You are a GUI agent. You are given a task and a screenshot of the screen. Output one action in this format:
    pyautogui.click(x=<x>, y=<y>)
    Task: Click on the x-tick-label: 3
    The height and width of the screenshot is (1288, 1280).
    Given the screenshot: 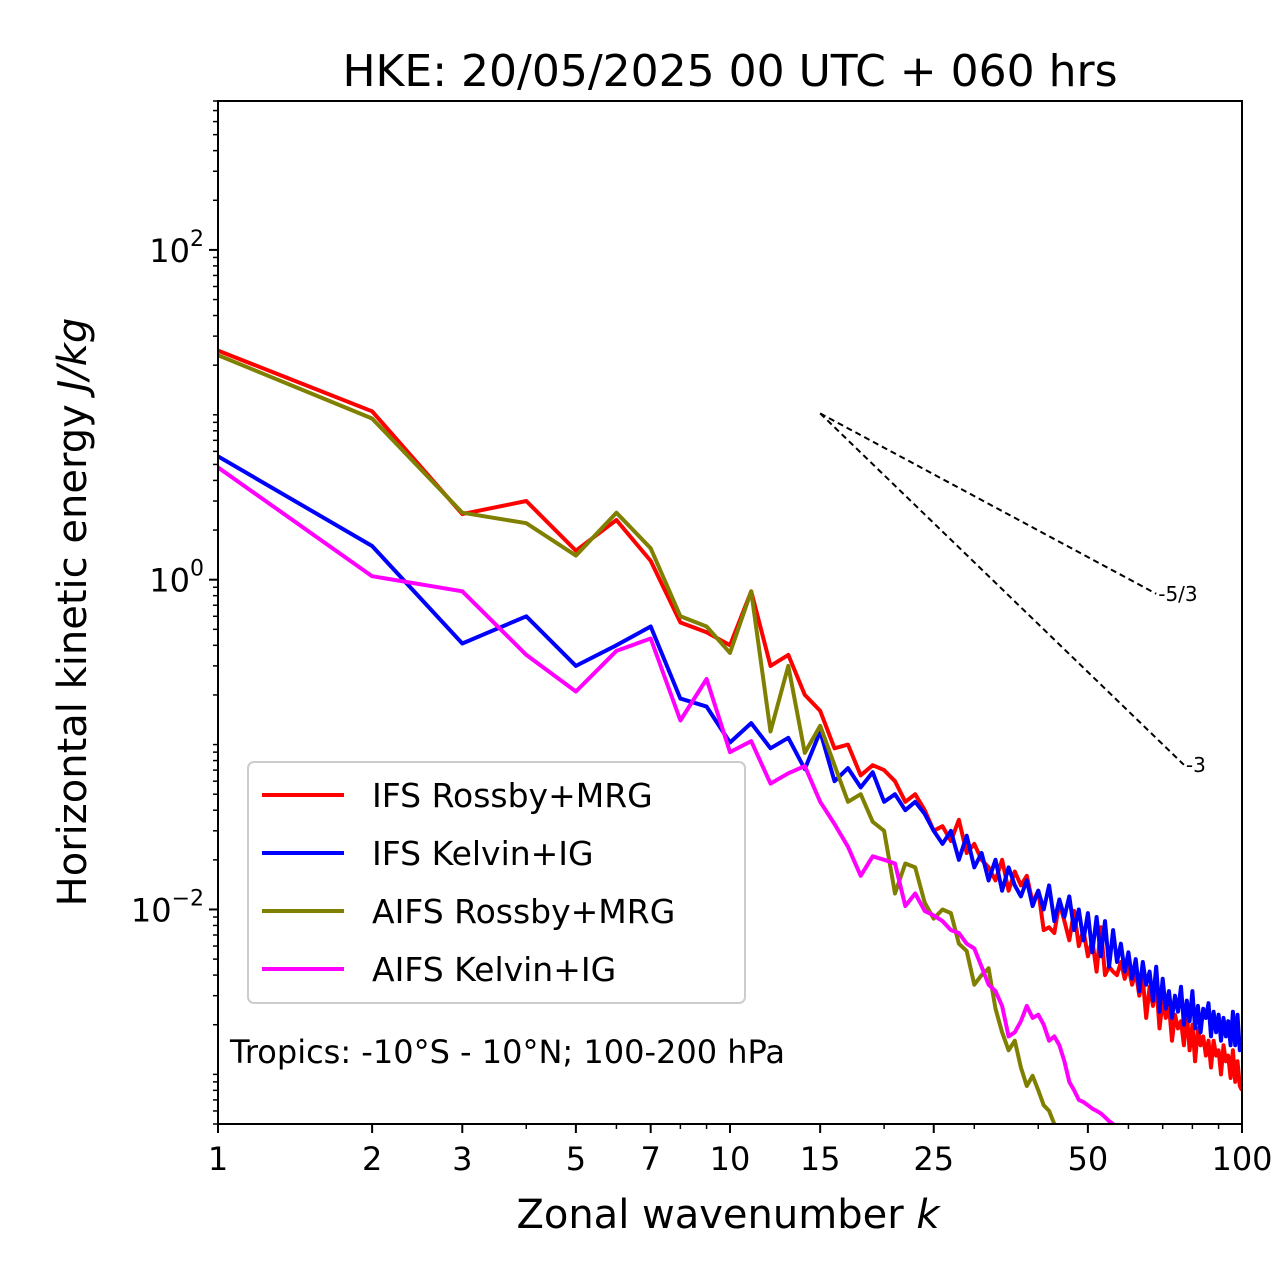 What is the action you would take?
    pyautogui.click(x=462, y=1159)
    